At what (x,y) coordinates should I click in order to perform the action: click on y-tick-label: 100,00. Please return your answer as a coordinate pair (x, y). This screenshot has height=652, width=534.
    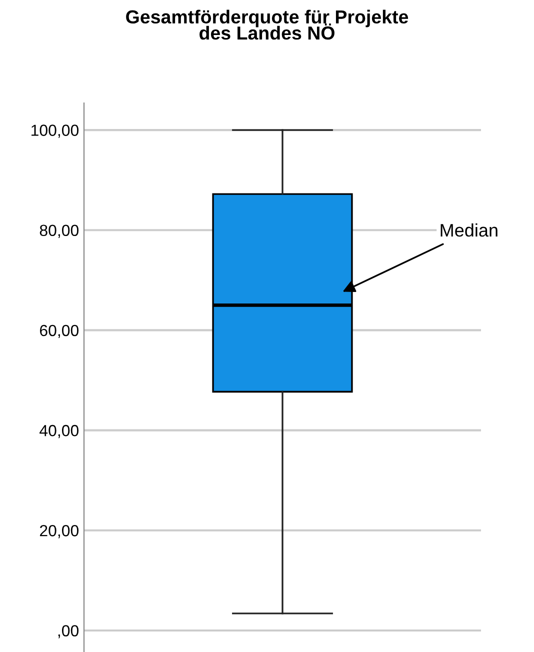
    Looking at the image, I should click on (55, 131).